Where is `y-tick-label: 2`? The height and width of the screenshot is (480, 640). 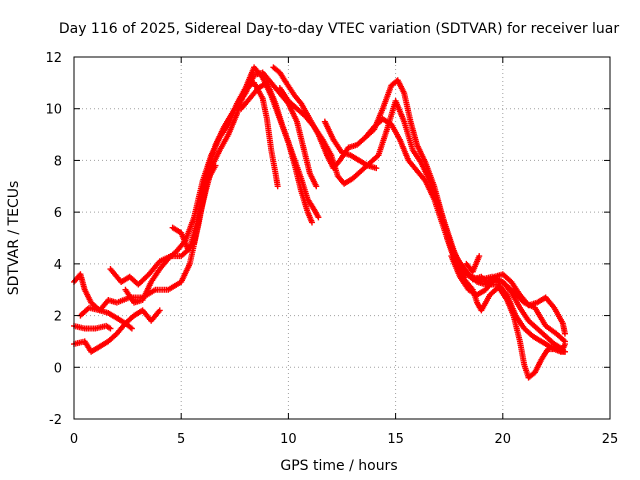 y-tick-label: 2 is located at coordinates (58, 317).